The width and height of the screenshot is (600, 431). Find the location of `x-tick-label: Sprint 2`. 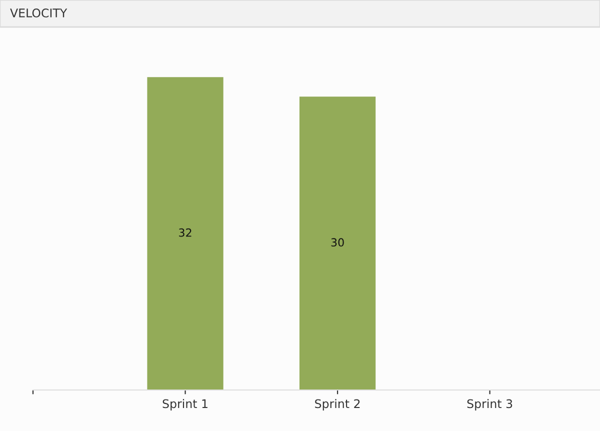

x-tick-label: Sprint 2 is located at coordinates (337, 404).